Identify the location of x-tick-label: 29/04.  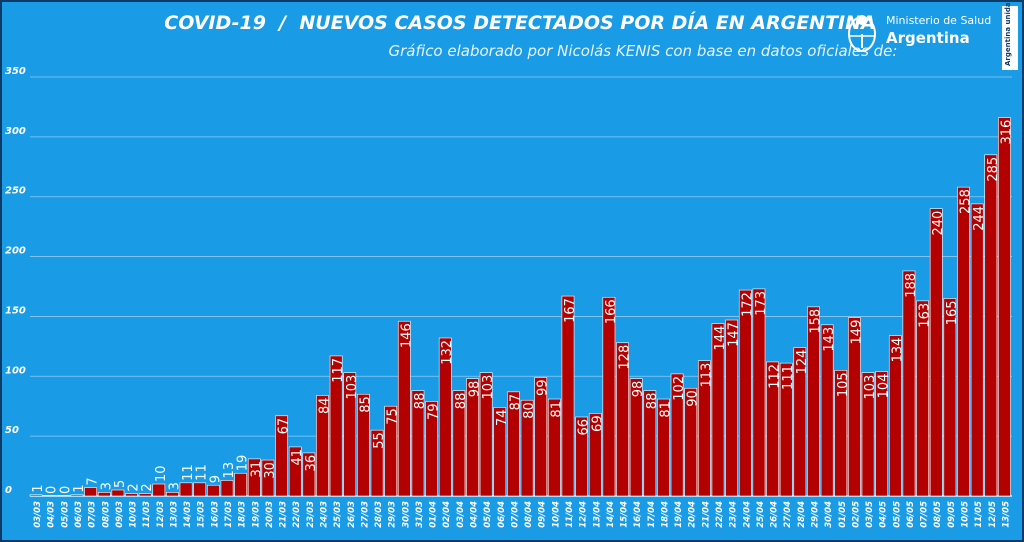
(815, 514).